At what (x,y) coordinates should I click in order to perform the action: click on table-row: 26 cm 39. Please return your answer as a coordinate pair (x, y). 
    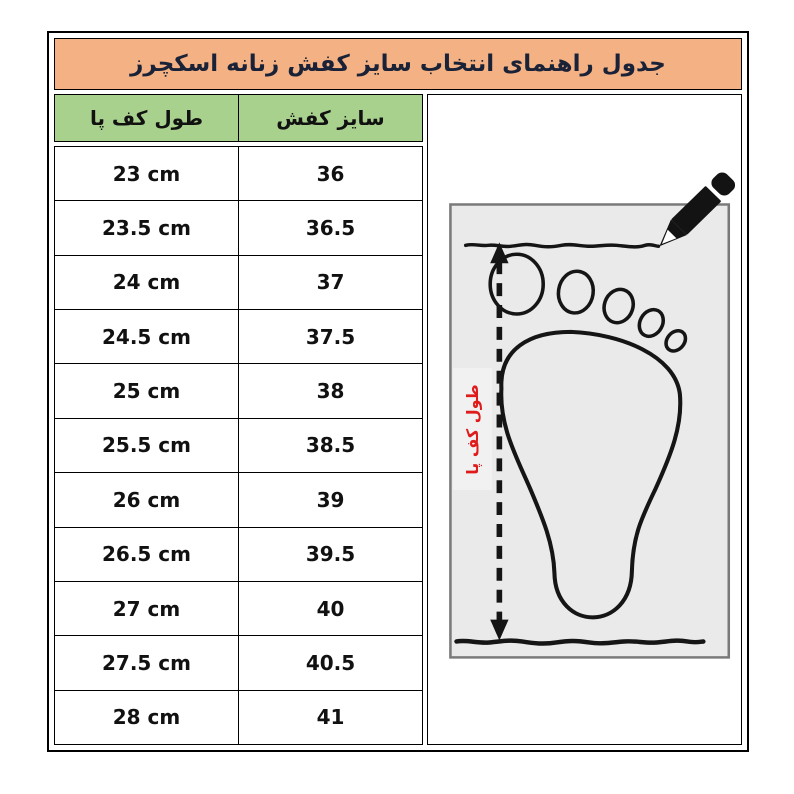
    Looking at the image, I should click on (238, 500).